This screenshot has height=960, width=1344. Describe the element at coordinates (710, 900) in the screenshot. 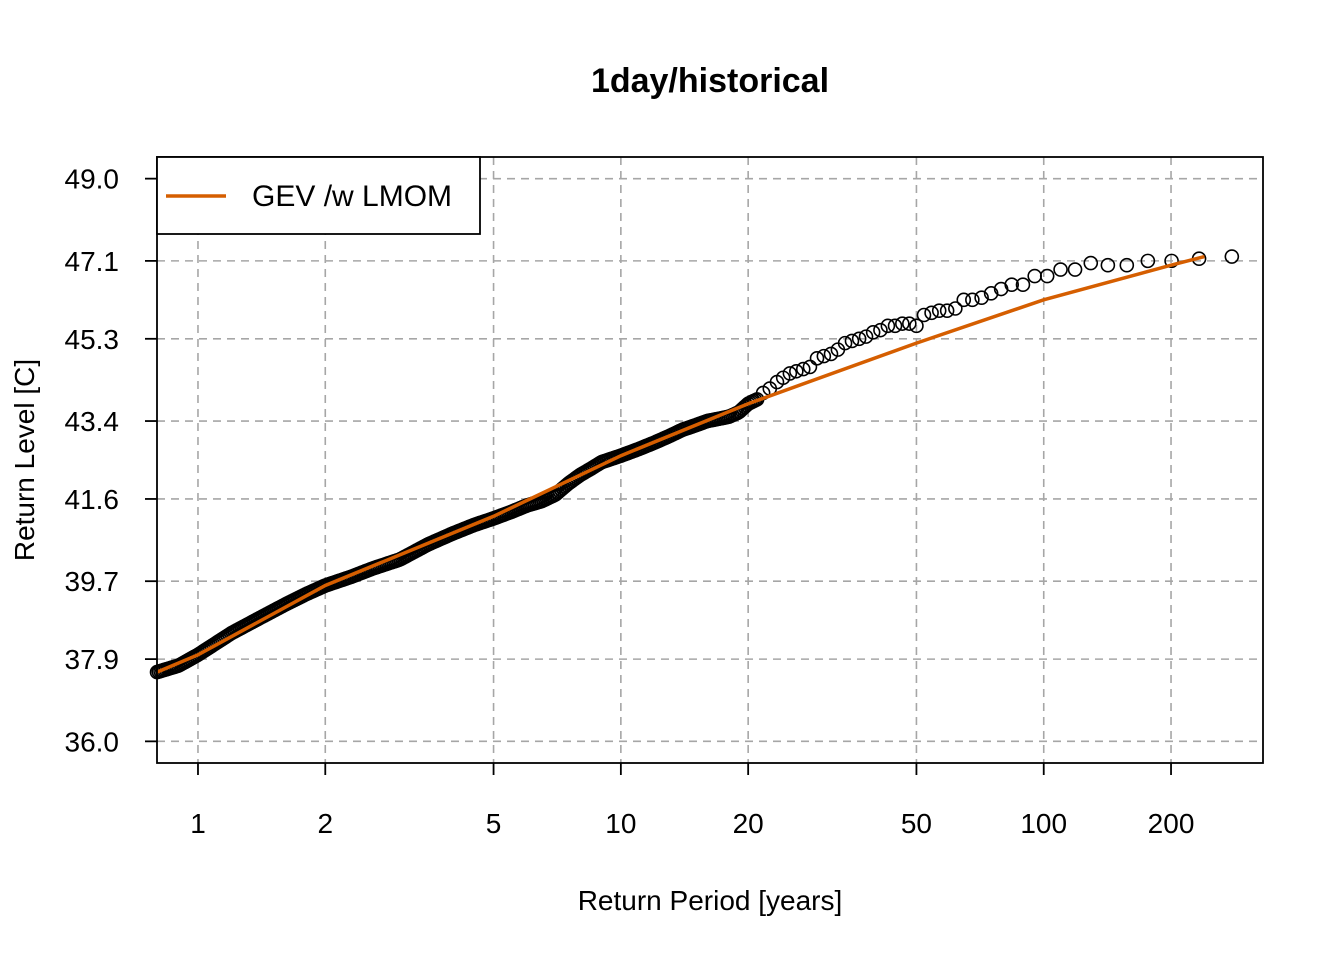

I see `x-axis-label: Return Period [years]` at that location.